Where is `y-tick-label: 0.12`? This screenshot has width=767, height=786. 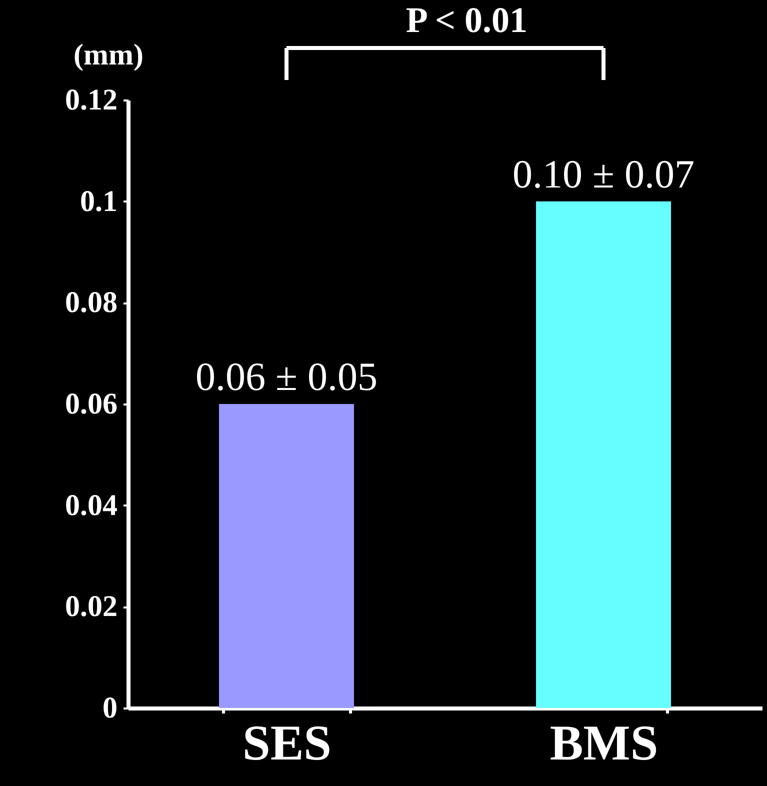
y-tick-label: 0.12 is located at coordinates (91, 100).